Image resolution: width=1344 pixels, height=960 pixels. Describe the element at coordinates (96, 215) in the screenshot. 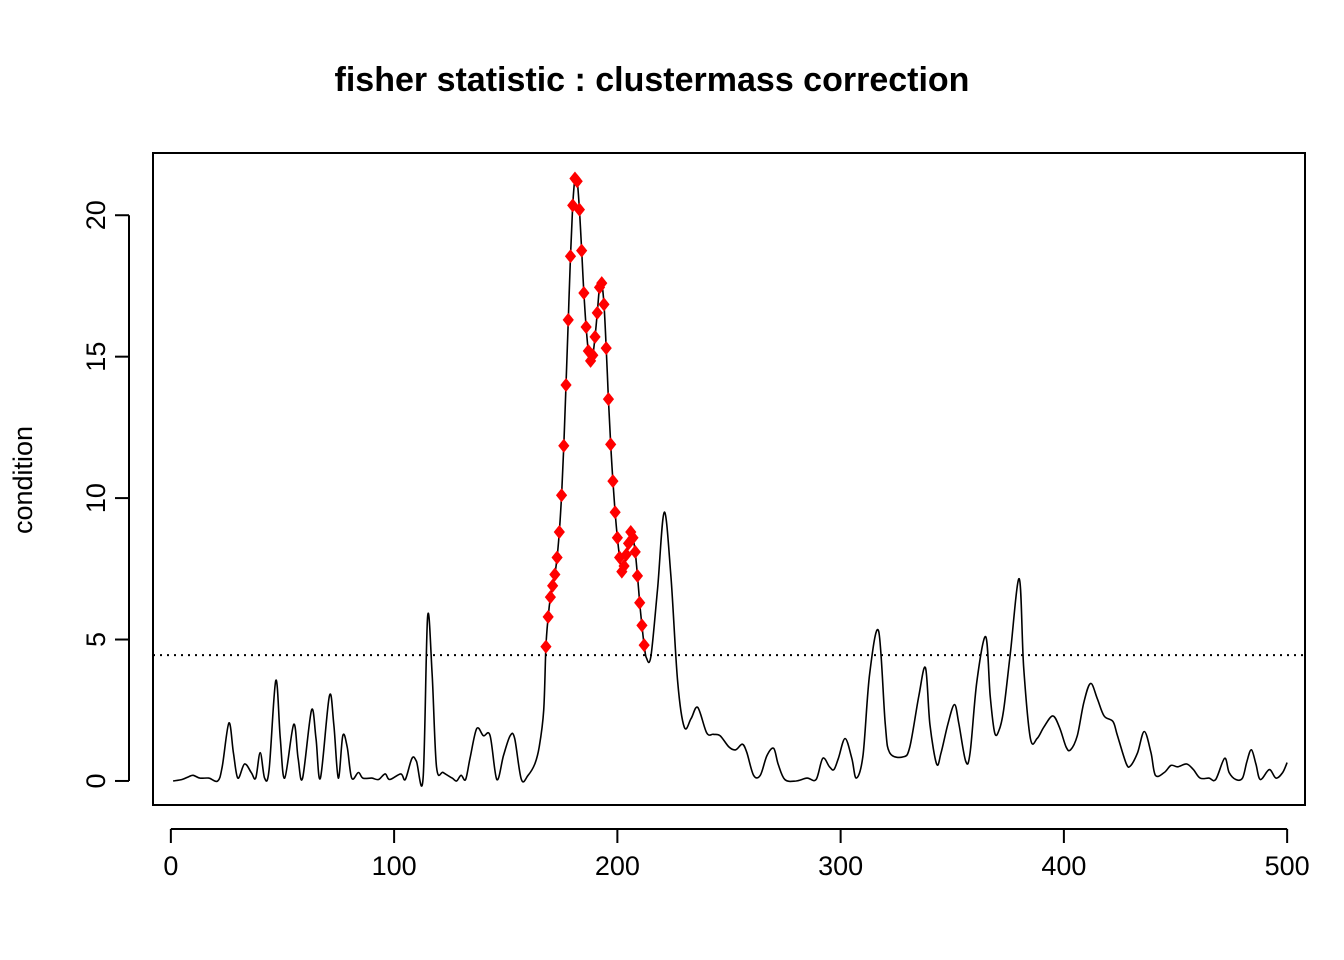

I see `y-tick-label: 20` at that location.